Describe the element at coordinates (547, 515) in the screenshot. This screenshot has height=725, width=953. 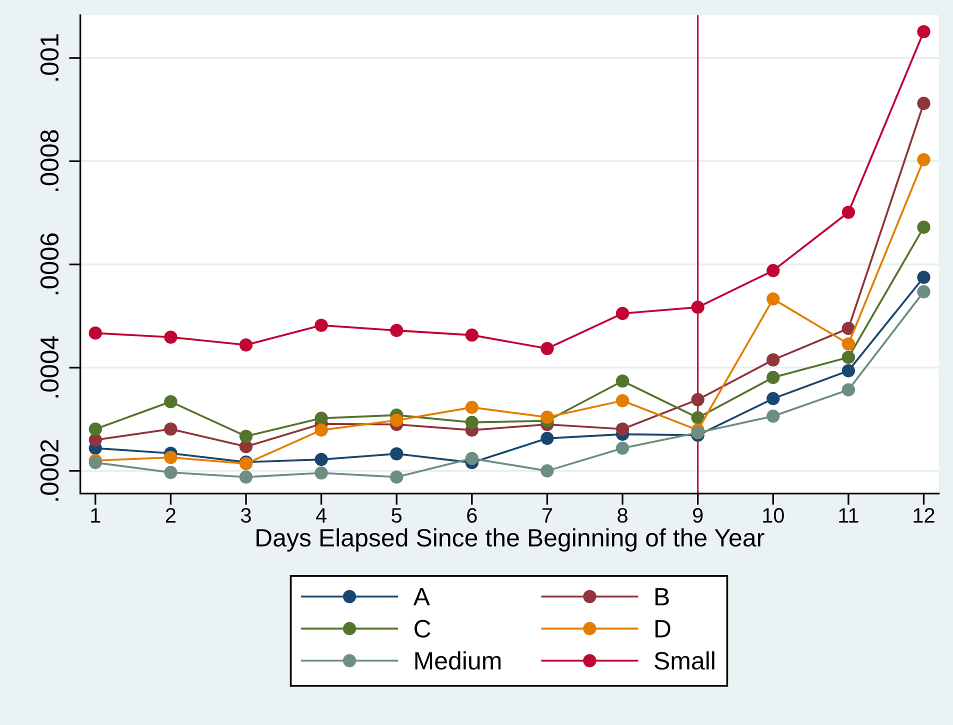
I see `x-tick-label: 7` at that location.